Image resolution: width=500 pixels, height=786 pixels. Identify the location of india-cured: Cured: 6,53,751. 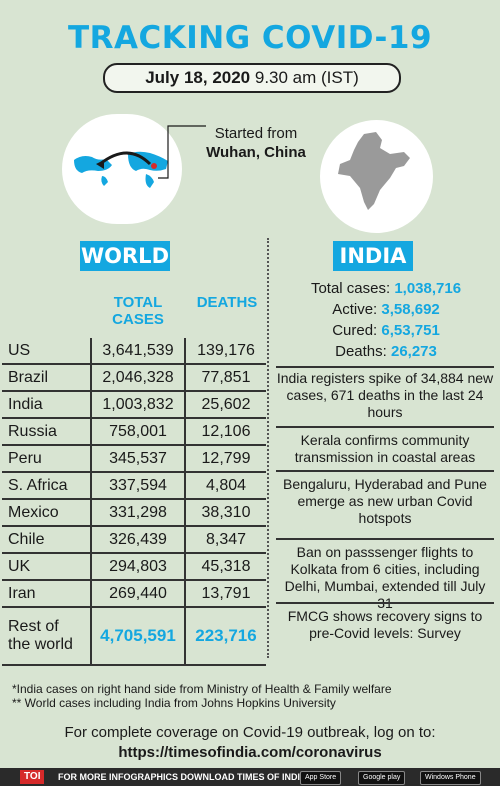
(386, 330).